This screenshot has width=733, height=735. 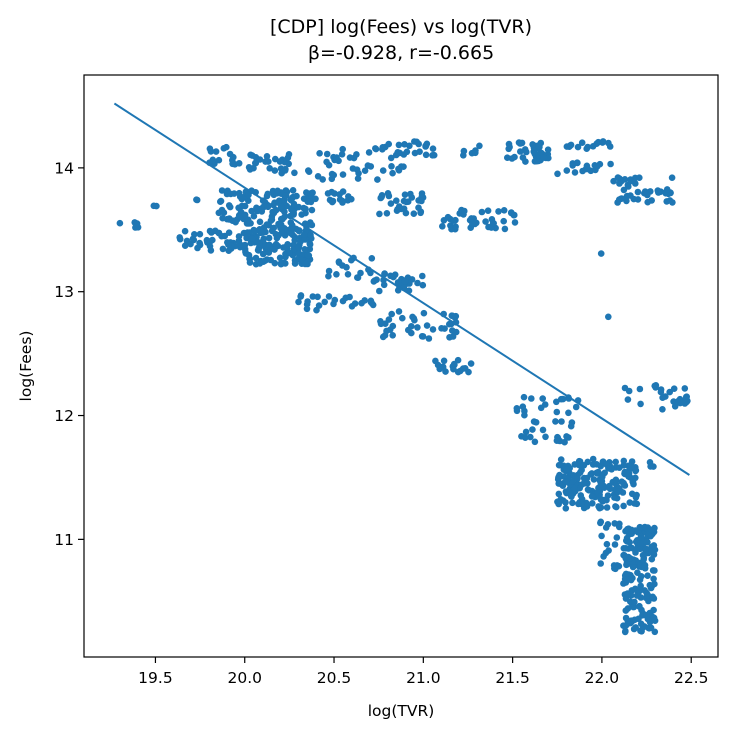 I want to click on y-tick-label: 14, so click(x=64, y=168).